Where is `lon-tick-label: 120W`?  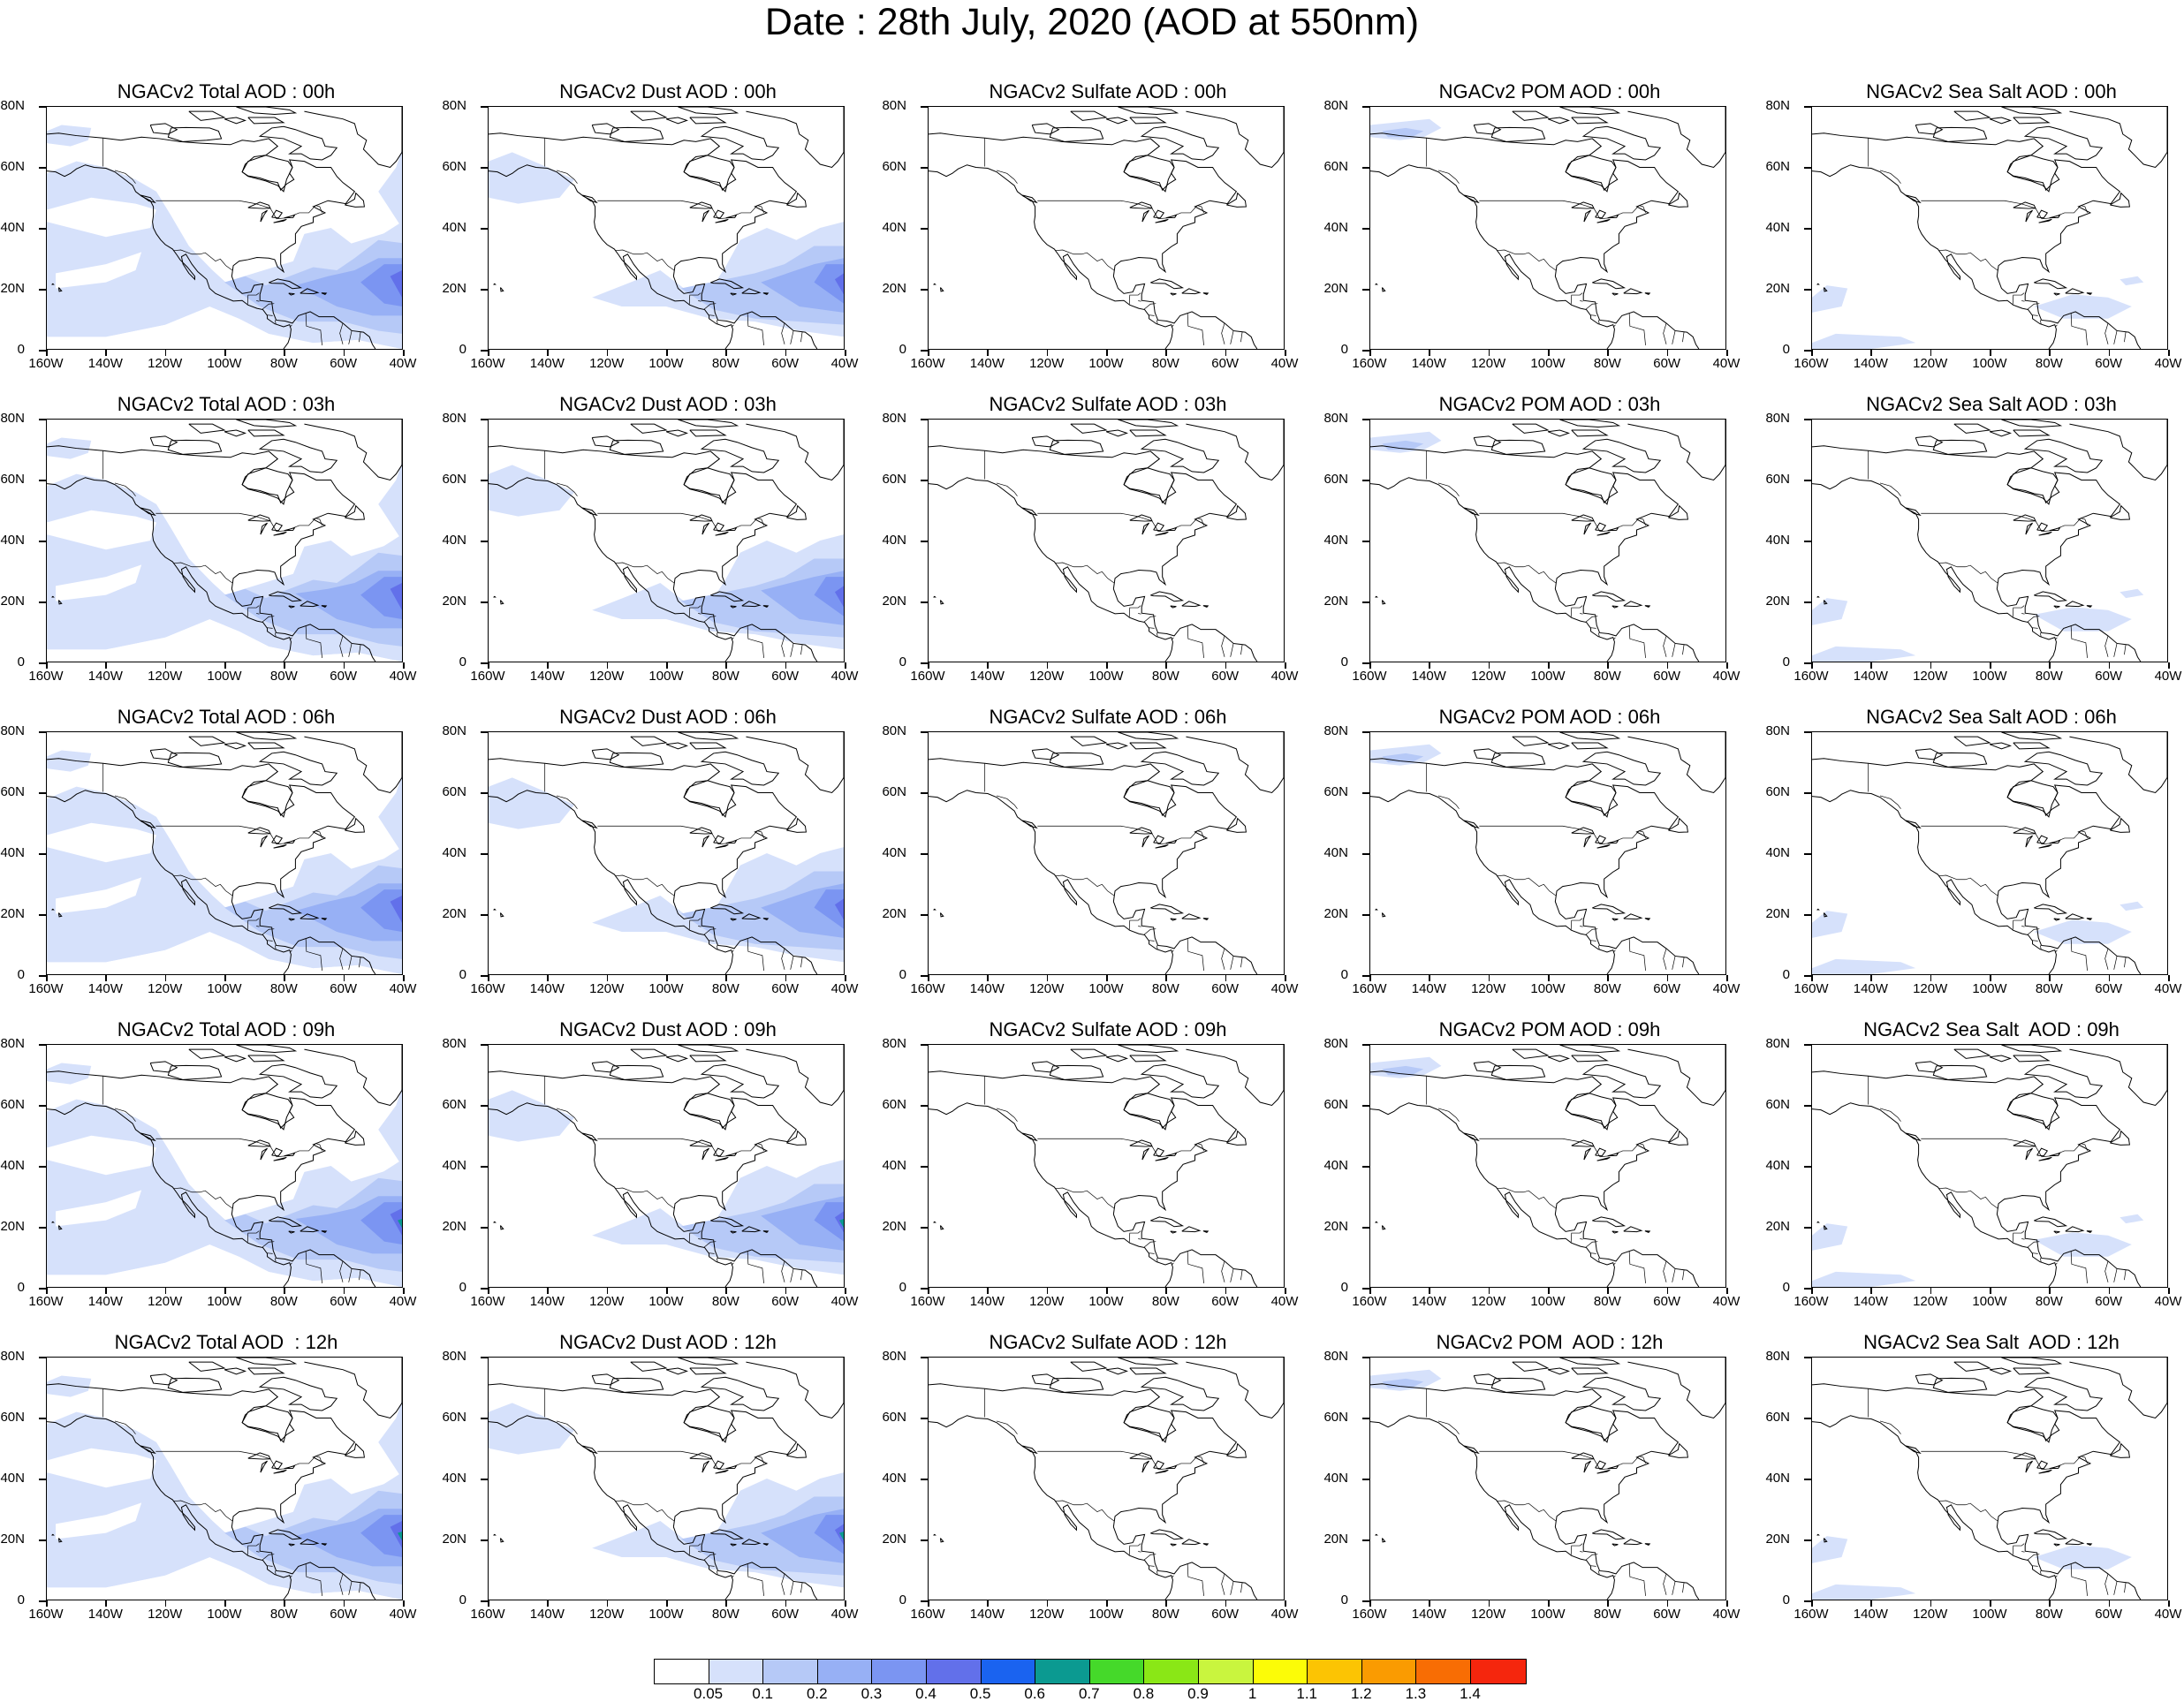
lon-tick-label: 120W is located at coordinates (607, 1301).